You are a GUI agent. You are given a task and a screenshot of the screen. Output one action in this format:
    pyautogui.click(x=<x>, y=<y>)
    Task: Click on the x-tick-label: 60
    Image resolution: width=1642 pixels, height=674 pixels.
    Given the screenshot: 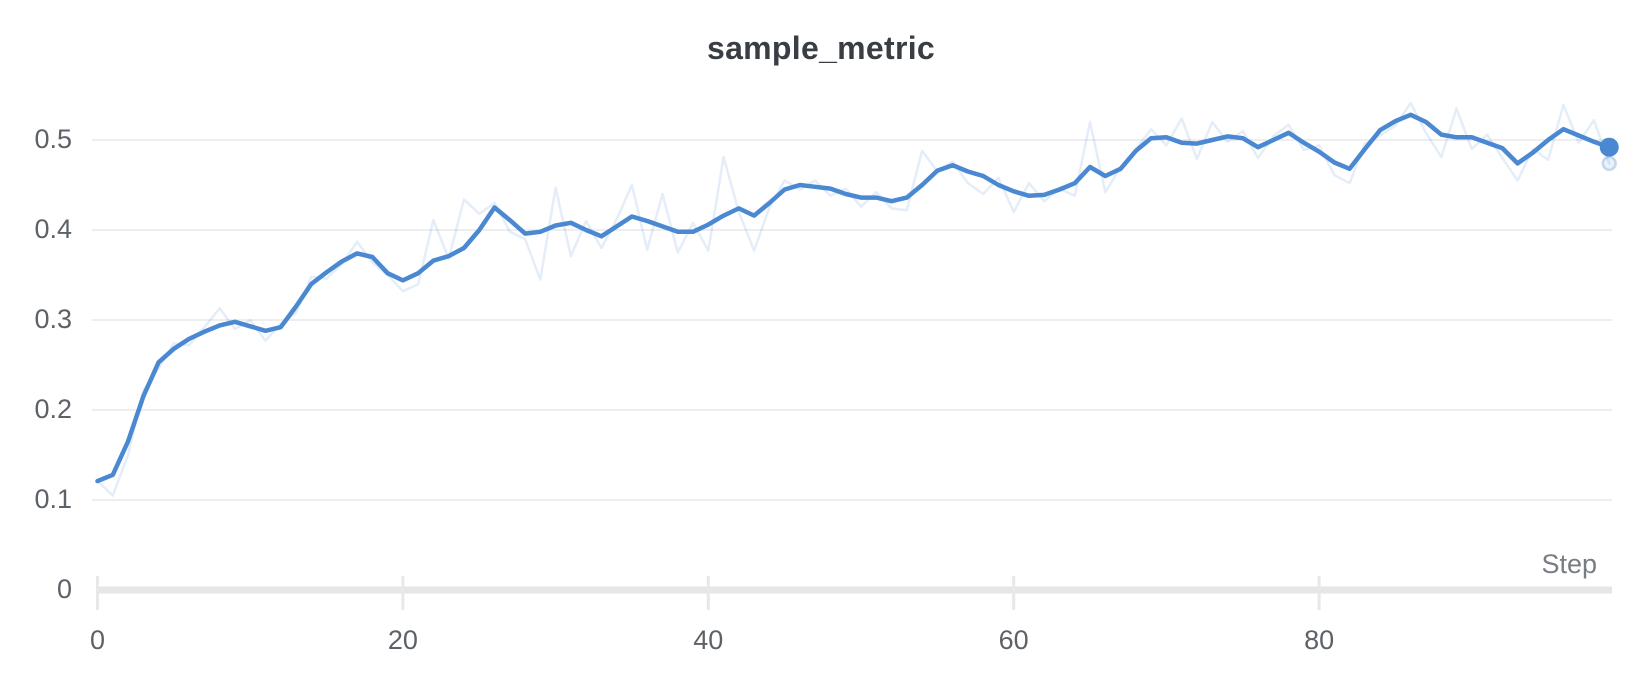 What is the action you would take?
    pyautogui.click(x=1013, y=640)
    